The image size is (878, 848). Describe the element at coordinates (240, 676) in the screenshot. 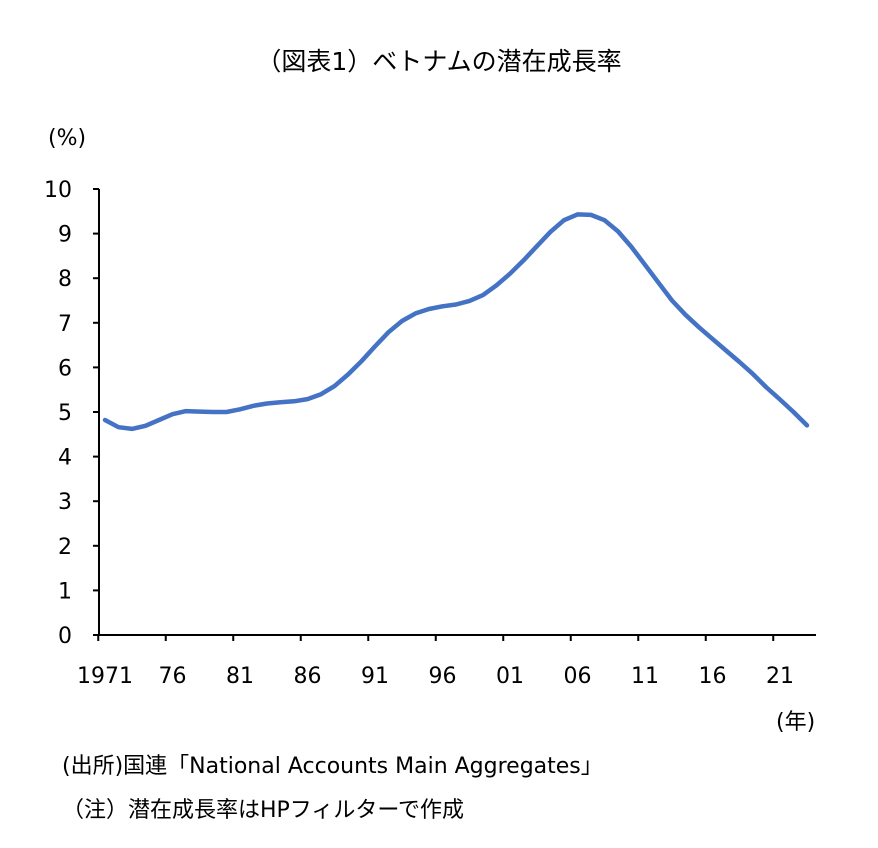

I see `x-tick-label: 81` at that location.